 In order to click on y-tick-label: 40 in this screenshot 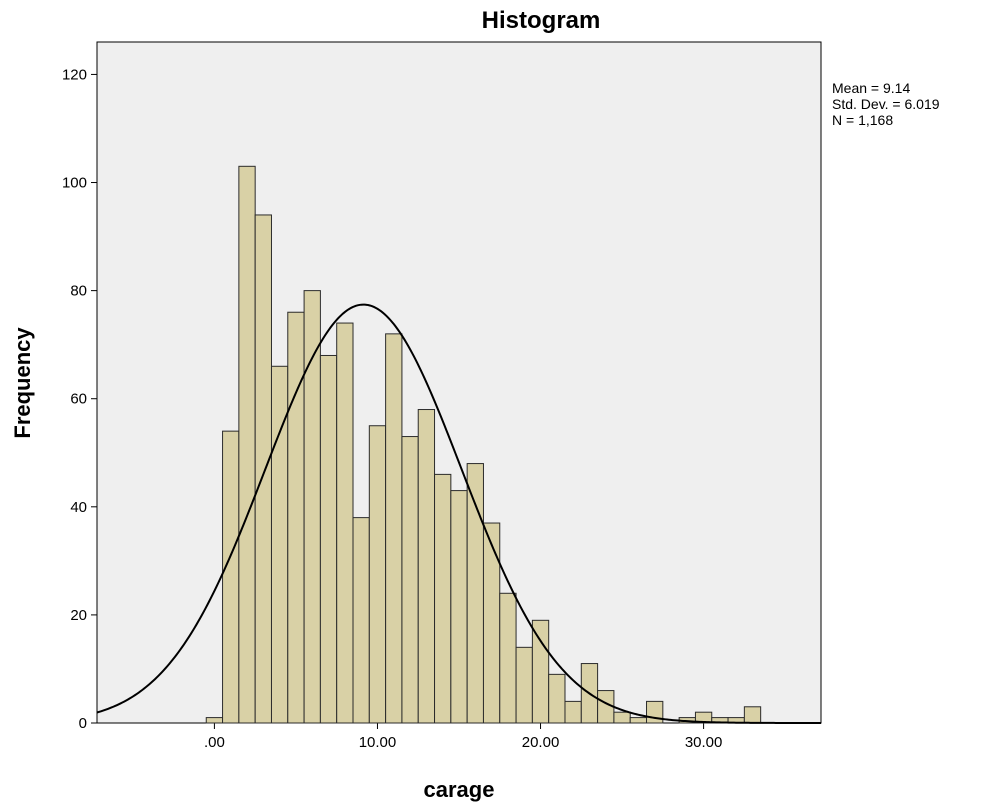, I will do `click(78, 507)`.